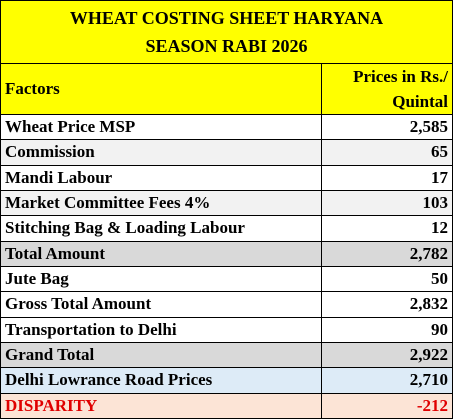  What do you see at coordinates (161, 177) in the screenshot?
I see `factor-cell: Mandi Labour` at bounding box center [161, 177].